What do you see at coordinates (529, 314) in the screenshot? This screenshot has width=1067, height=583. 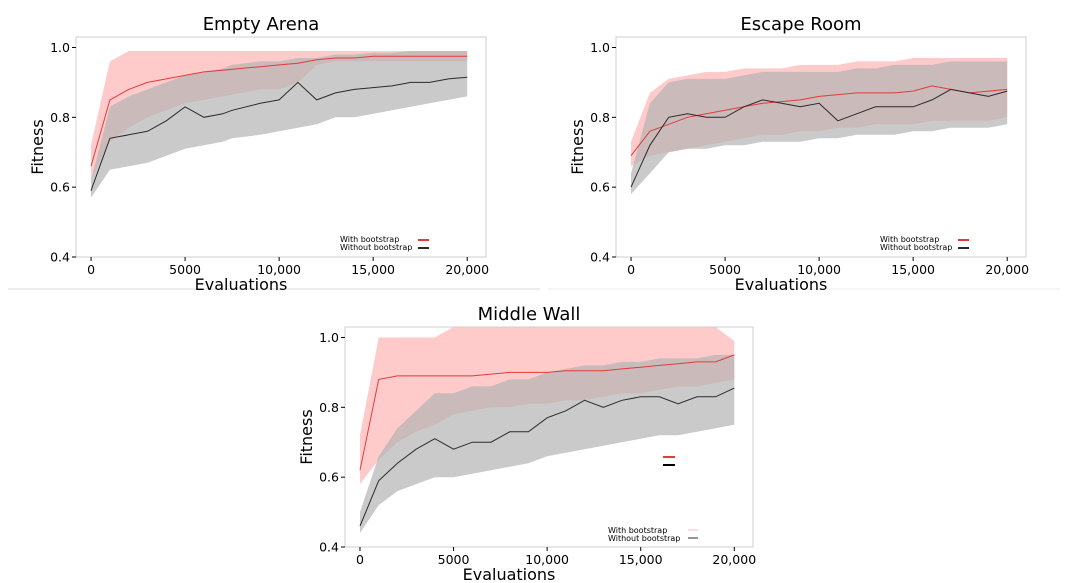 I see `chart-title: Middle Wall` at bounding box center [529, 314].